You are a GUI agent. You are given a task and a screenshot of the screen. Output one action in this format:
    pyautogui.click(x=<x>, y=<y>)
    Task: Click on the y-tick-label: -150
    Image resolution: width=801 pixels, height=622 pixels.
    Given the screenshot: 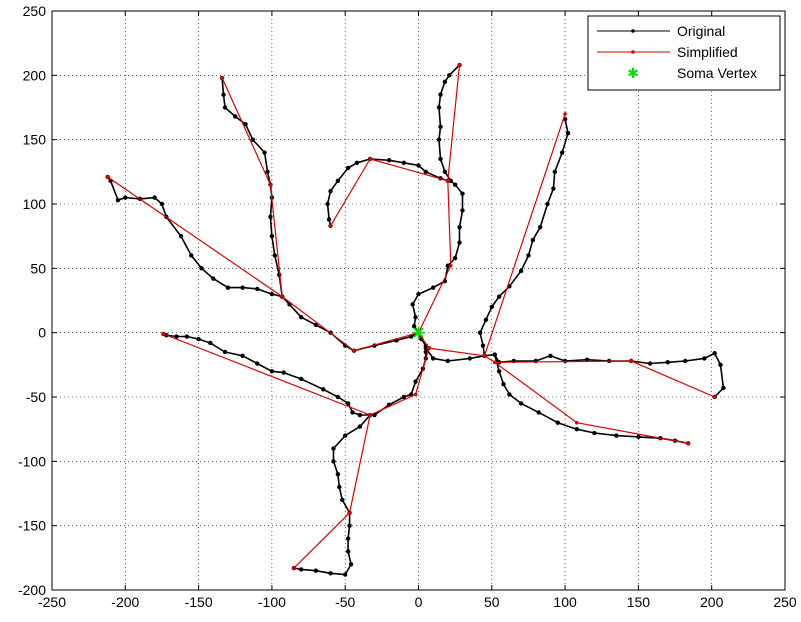 What is the action you would take?
    pyautogui.click(x=32, y=526)
    